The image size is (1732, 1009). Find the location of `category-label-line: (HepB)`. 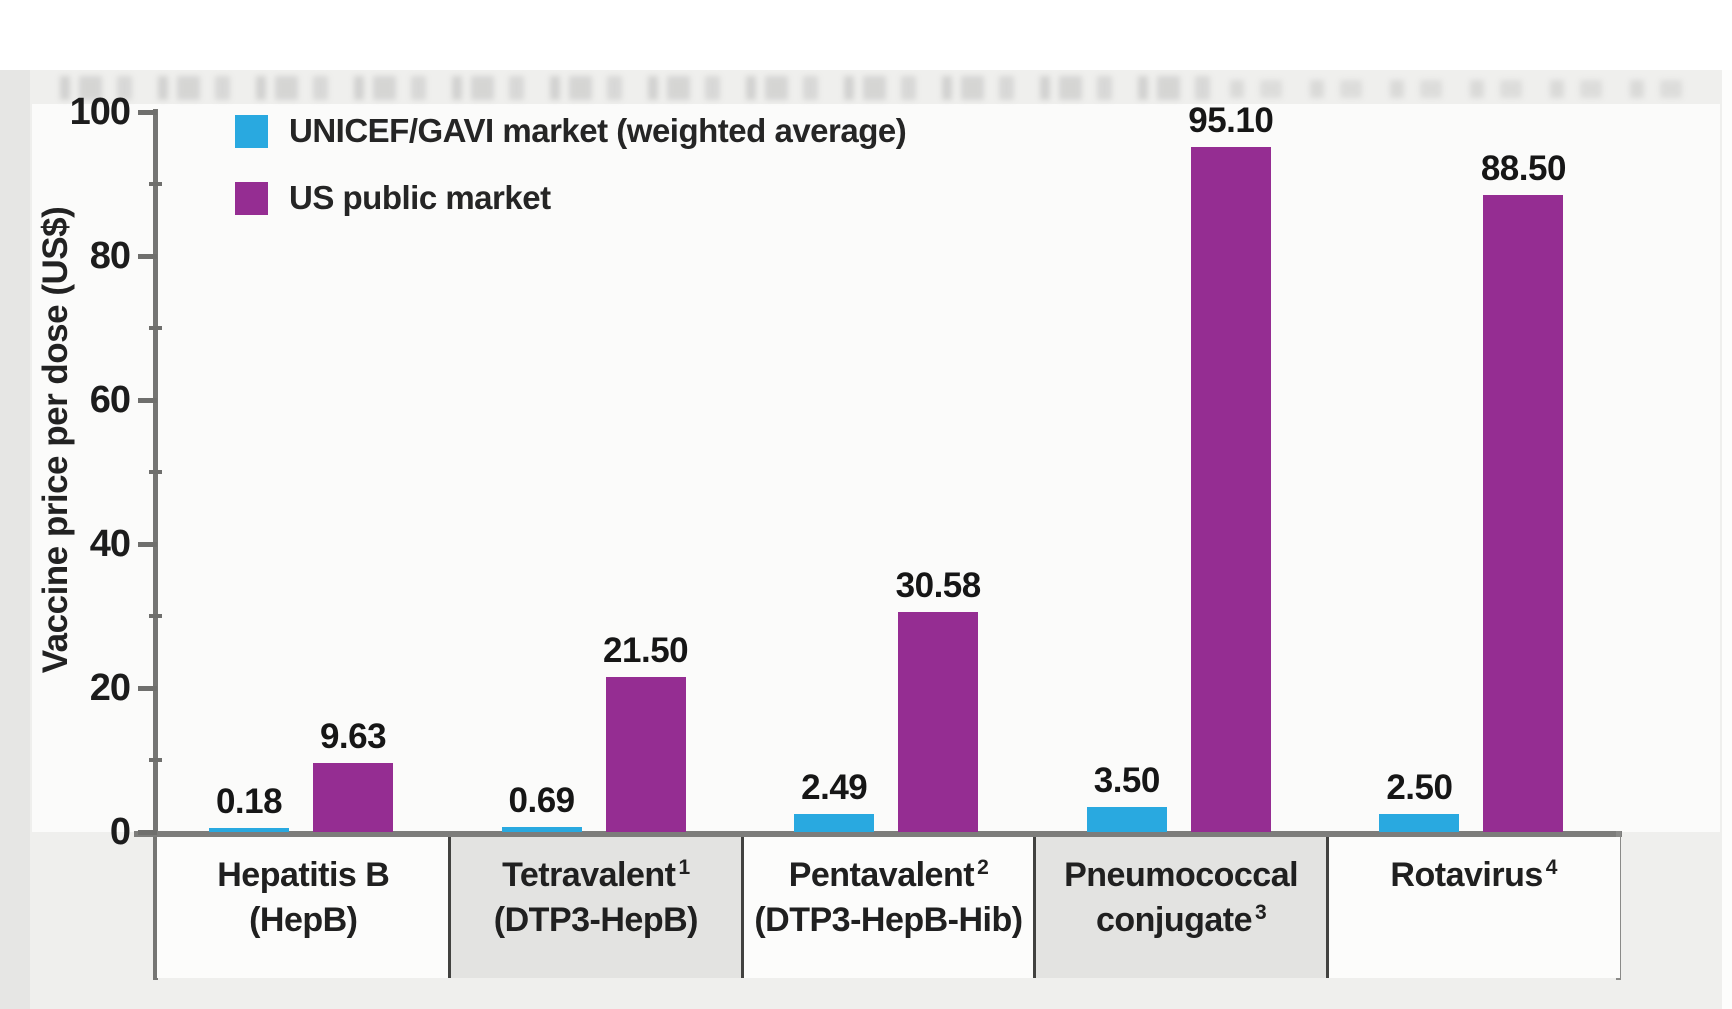

category-label-line: (HepB) is located at coordinates (303, 920).